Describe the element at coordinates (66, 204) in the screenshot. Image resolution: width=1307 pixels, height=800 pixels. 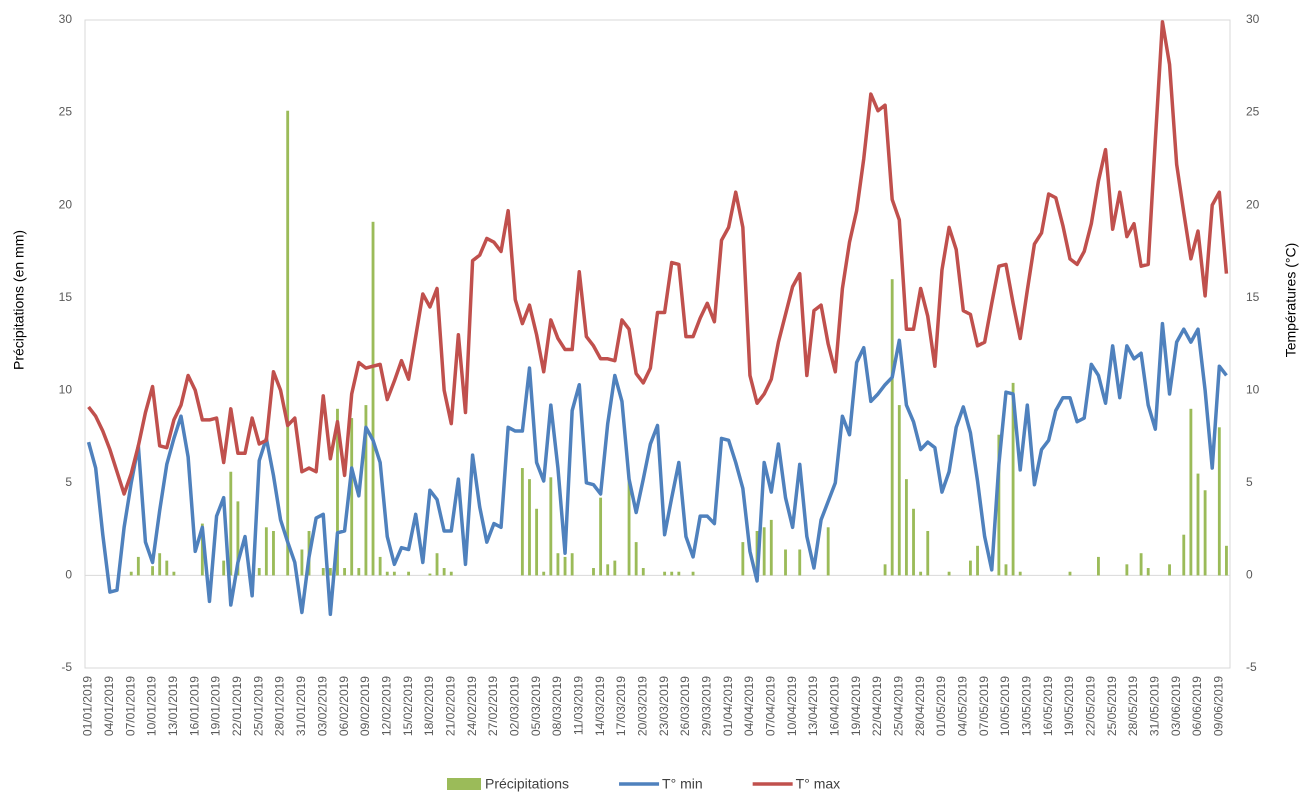
I see `y-tick-label: 20` at that location.